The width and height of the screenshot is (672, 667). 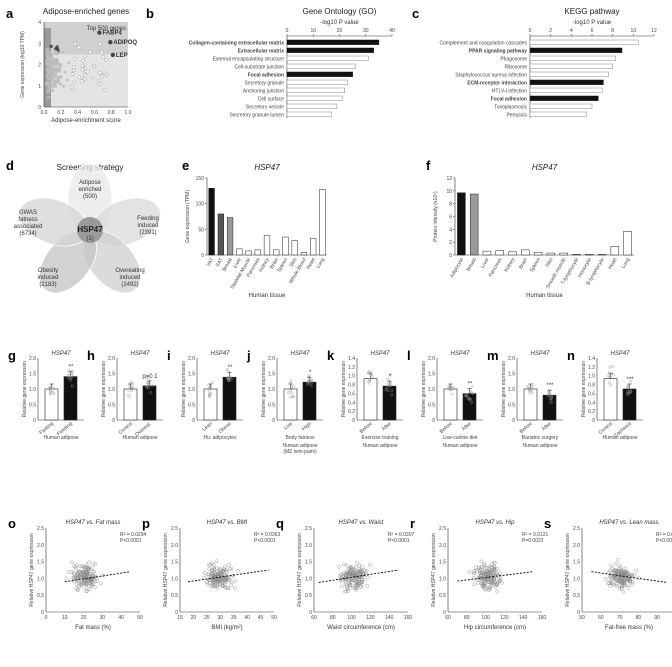 I want to click on x-tick-label: 120, so click(x=370, y=618).